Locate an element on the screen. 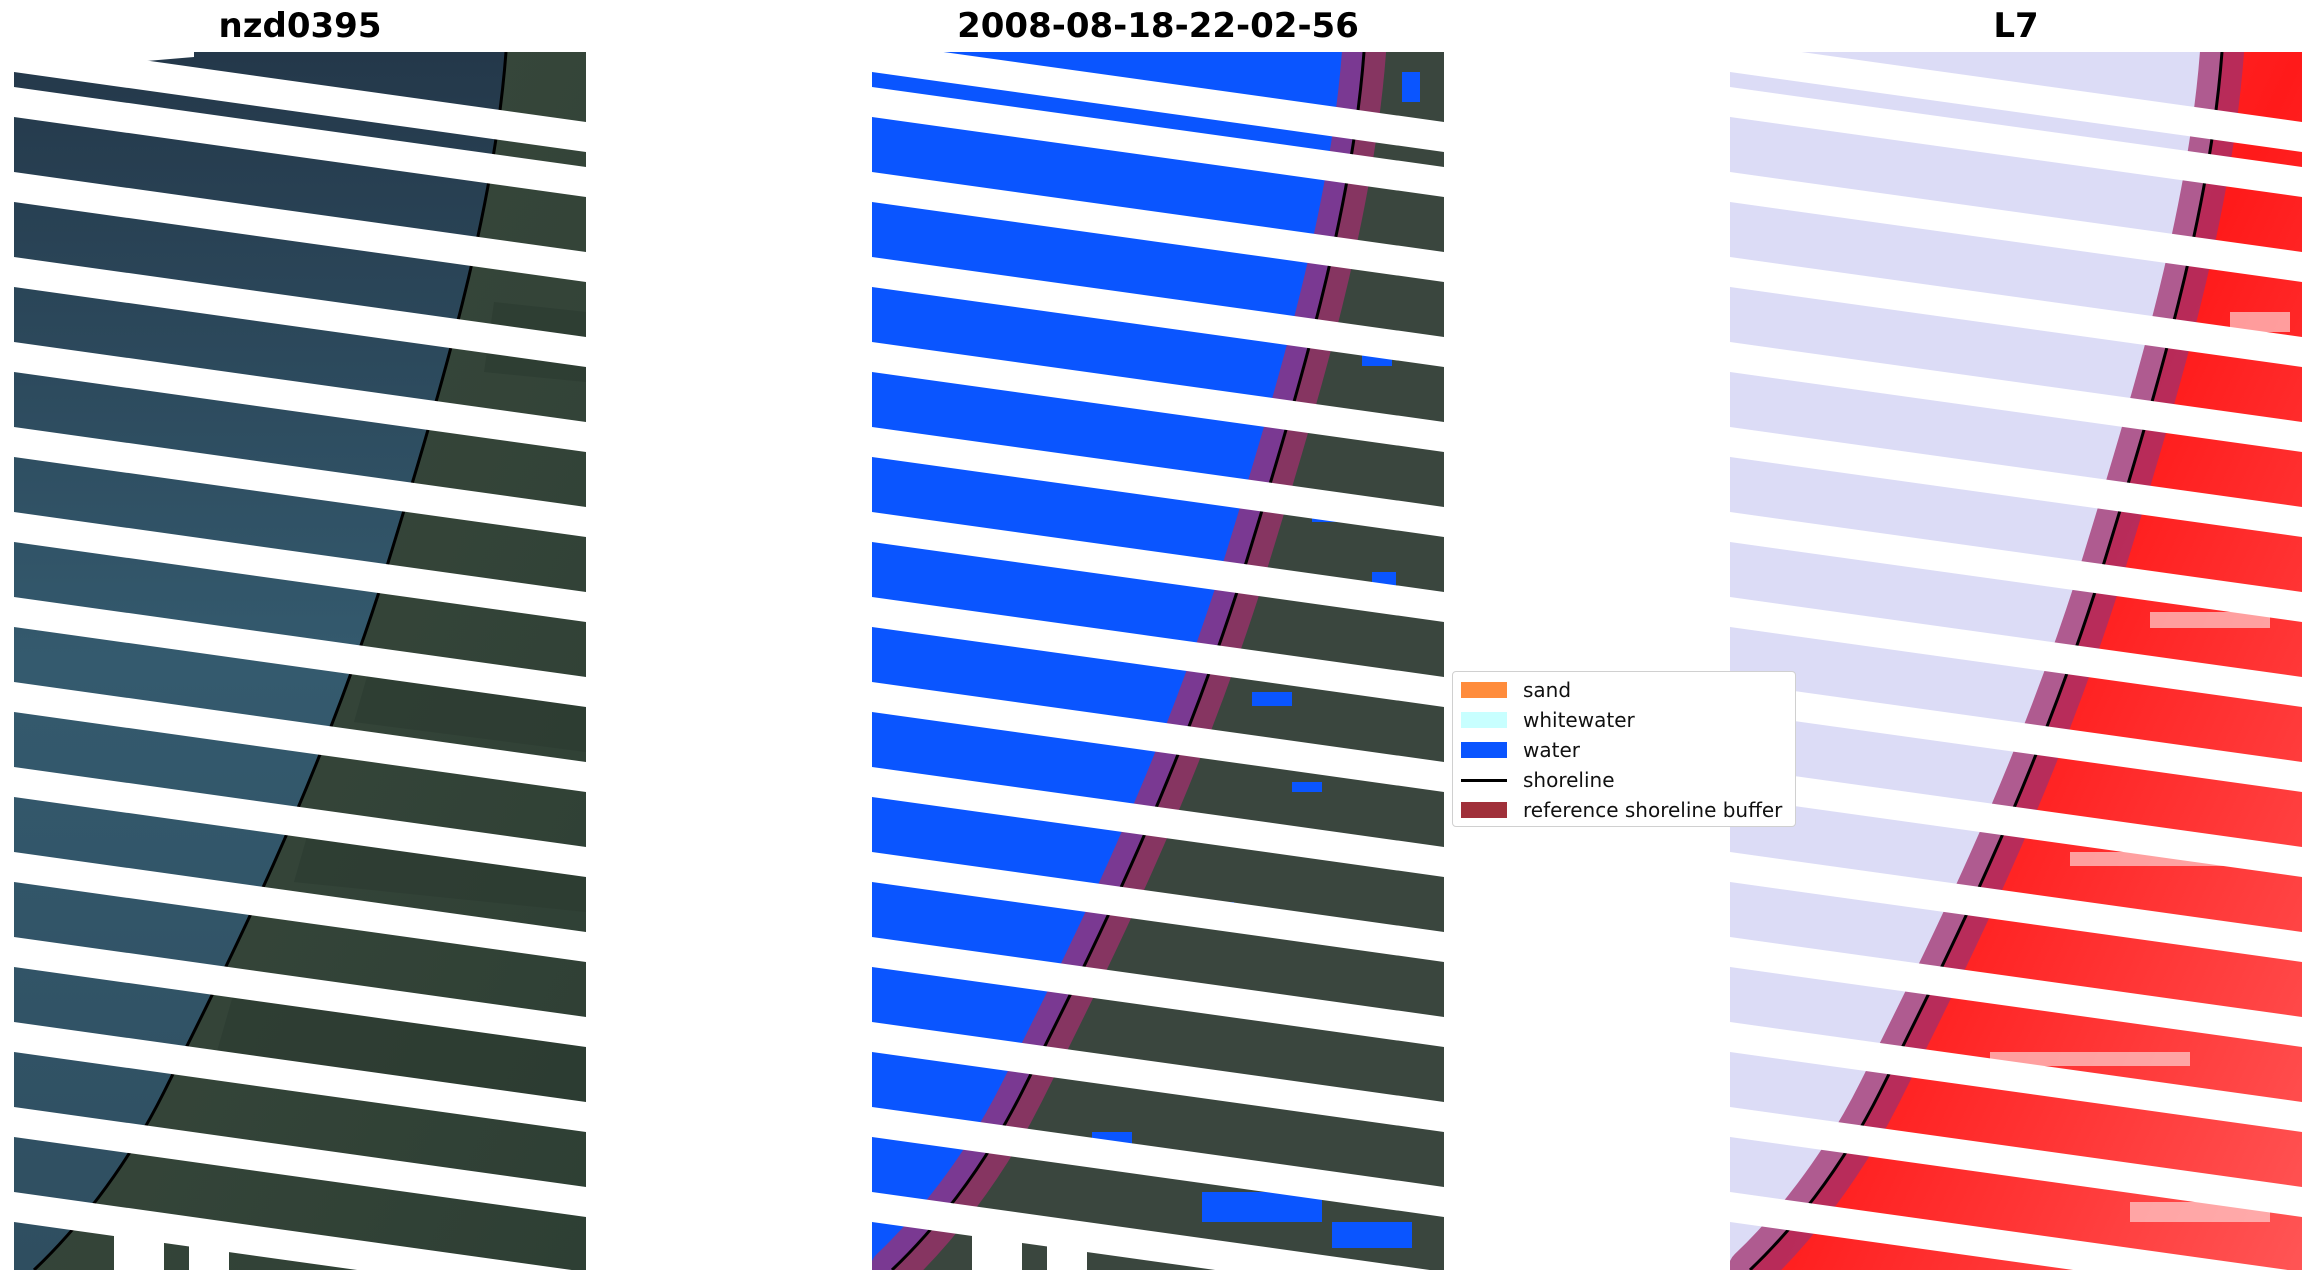 This screenshot has width=2314, height=1283. land-texture is located at coordinates (400, 702).